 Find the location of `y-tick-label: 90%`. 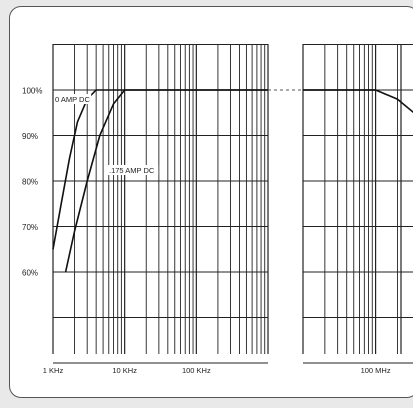

y-tick-label: 90% is located at coordinates (30, 136).